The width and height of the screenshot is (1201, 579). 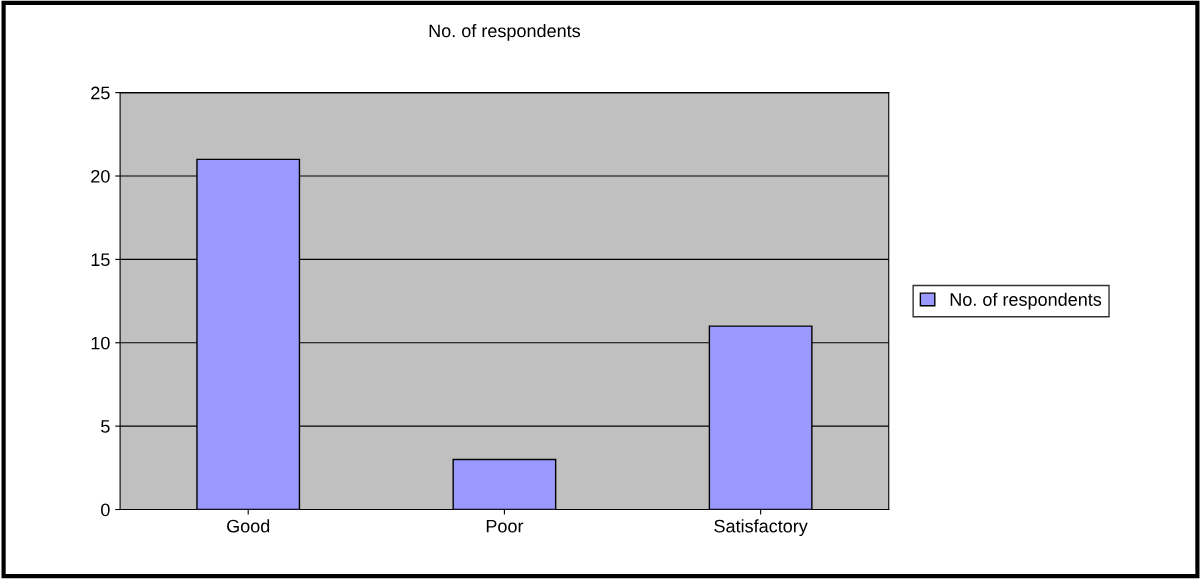 What do you see at coordinates (248, 526) in the screenshot?
I see `x-tick-label: Good` at bounding box center [248, 526].